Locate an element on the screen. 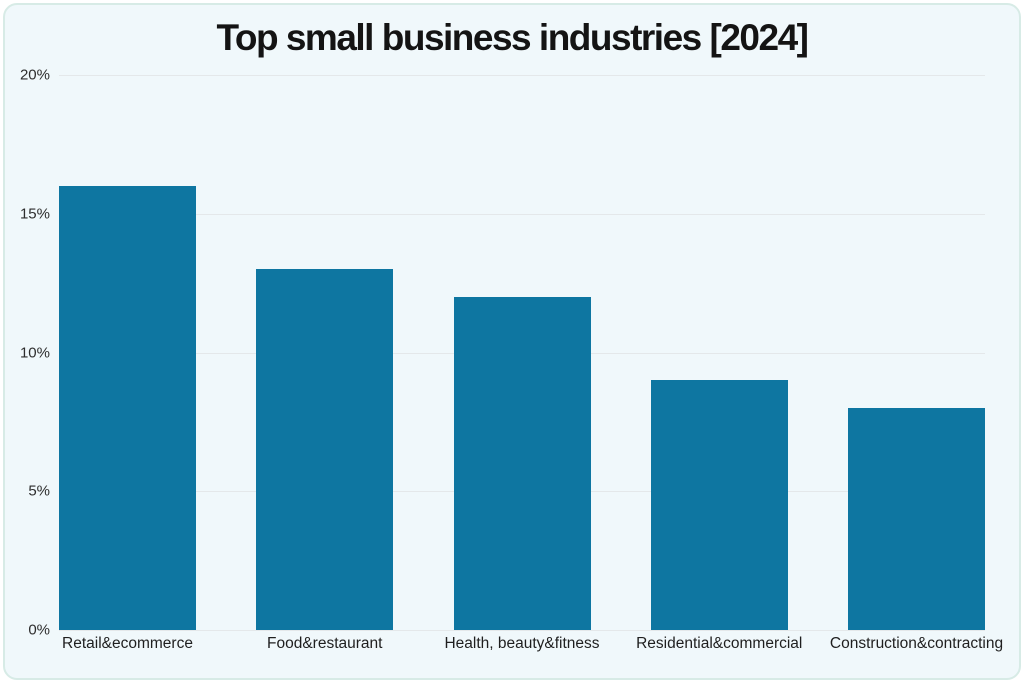 This screenshot has width=1024, height=683. x-tick-label: Retail&ecommerce is located at coordinates (127, 643).